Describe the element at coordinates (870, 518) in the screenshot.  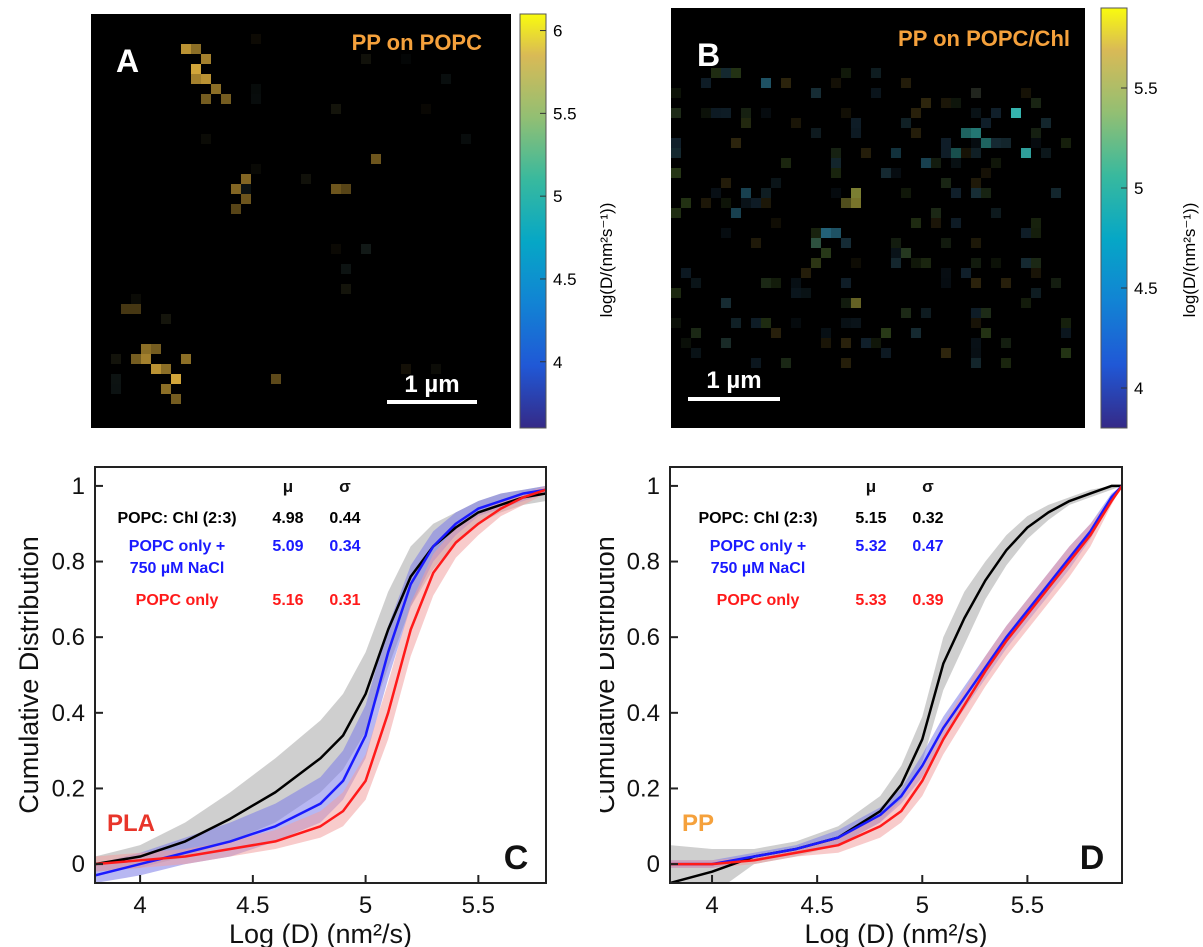
I see `mu-value: 5.15` at that location.